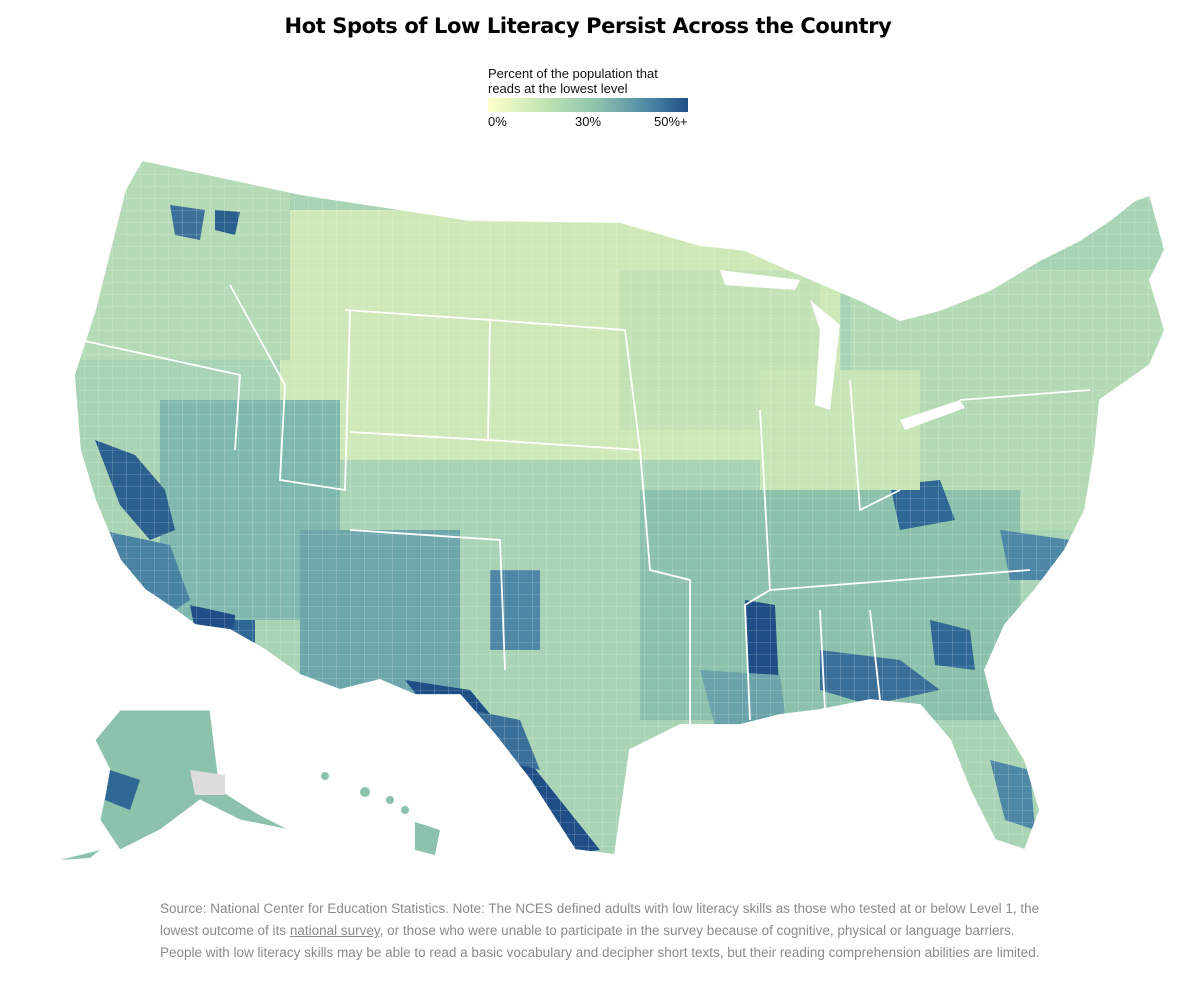 This screenshot has width=1200, height=985. What do you see at coordinates (573, 73) in the screenshot?
I see `legend-title-line-1: Percent of the population that` at bounding box center [573, 73].